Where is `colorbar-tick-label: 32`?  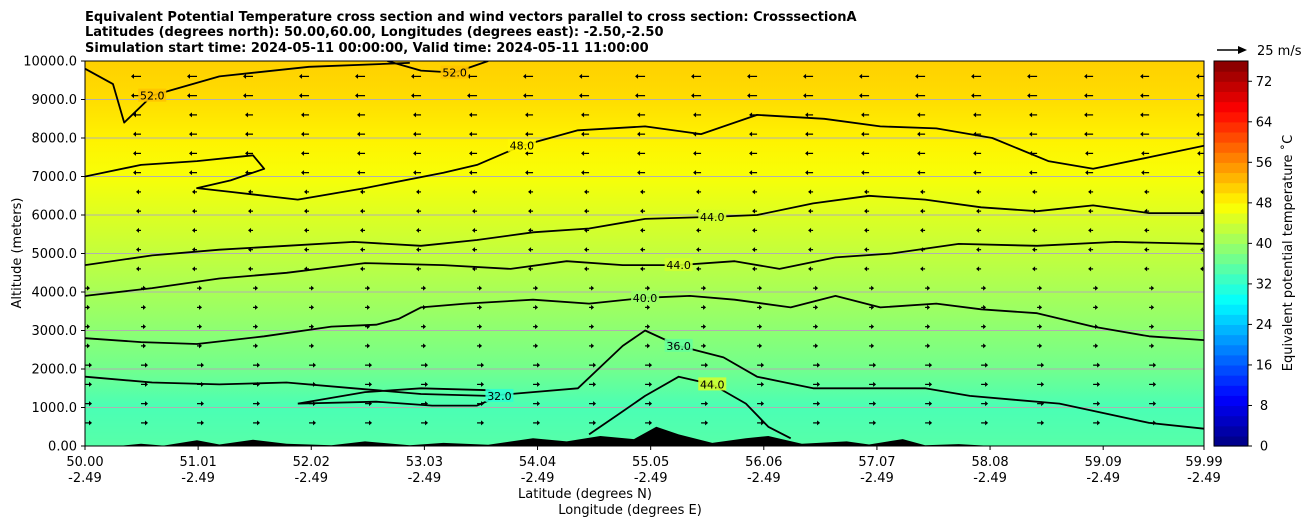
colorbar-tick-label: 32 is located at coordinates (1264, 284).